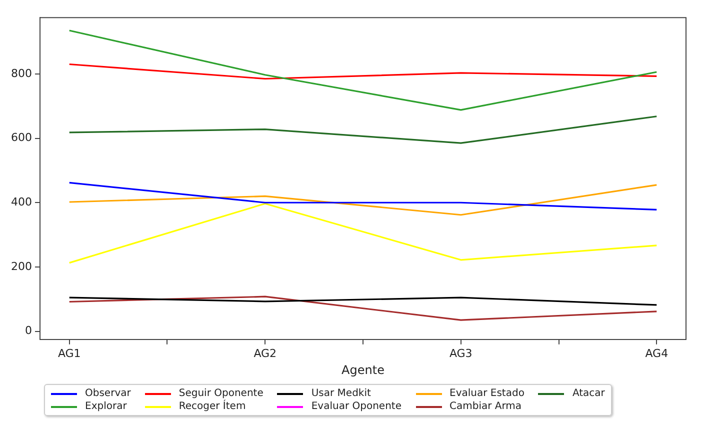 This screenshot has width=705, height=436. Describe the element at coordinates (356, 406) in the screenshot. I see `legend-label: Evaluar Oponente` at that location.